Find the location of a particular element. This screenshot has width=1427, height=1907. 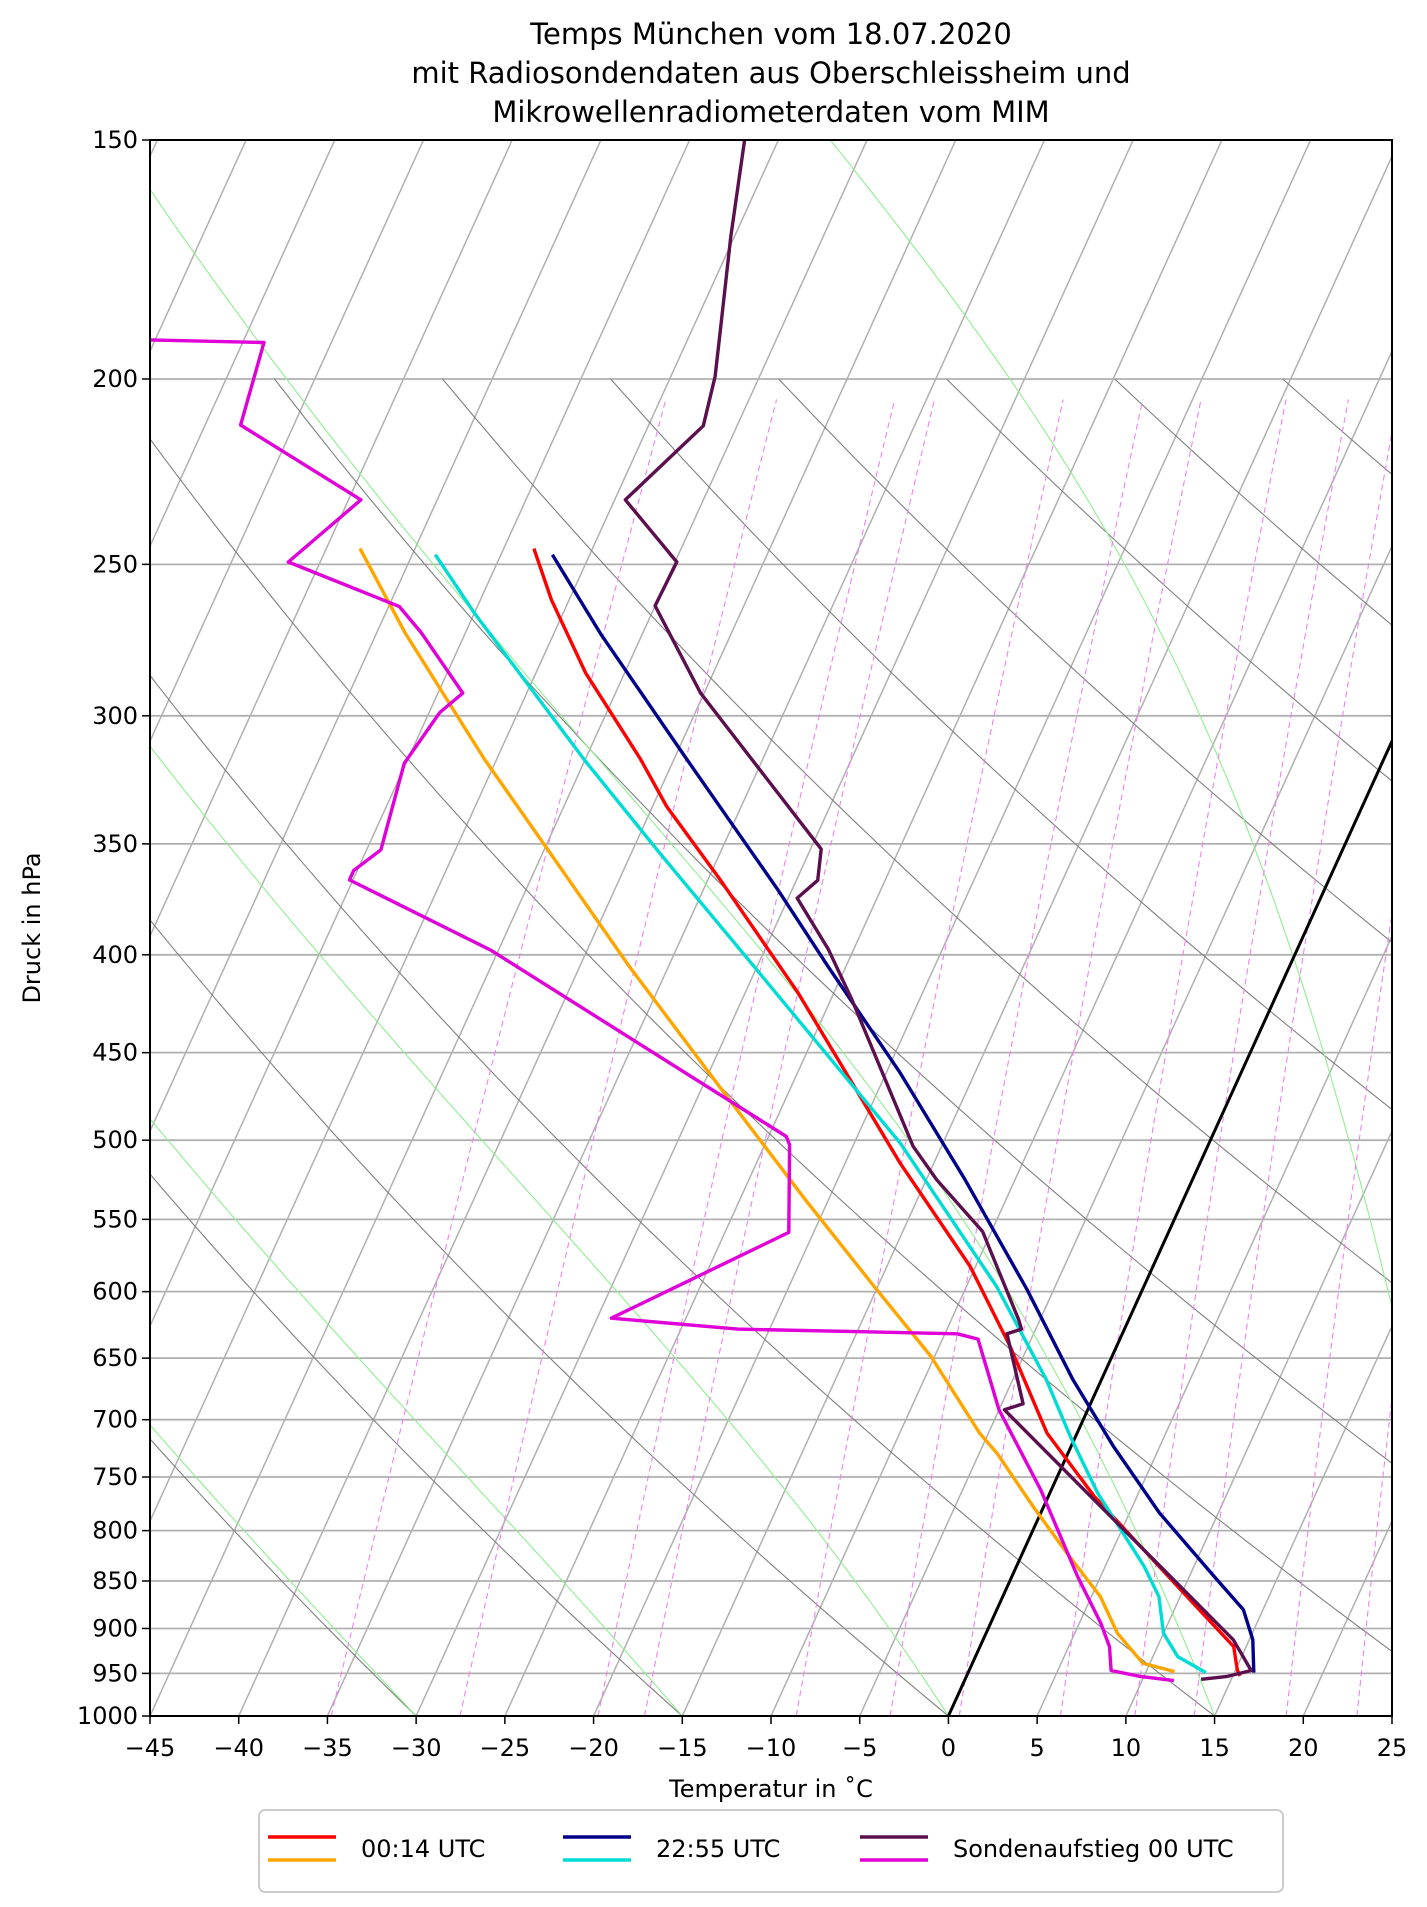

y-tick-label: 350 is located at coordinates (115, 844).